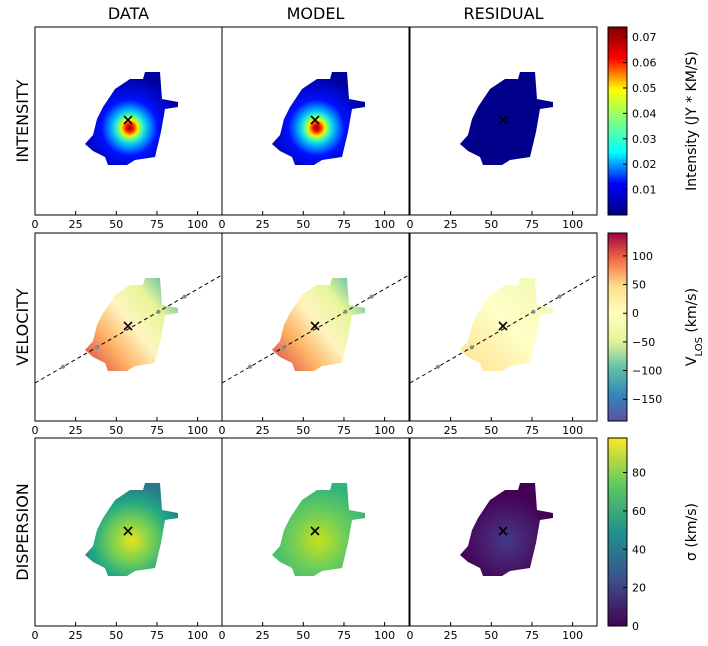  Describe the element at coordinates (647, 371) in the screenshot. I see `colorbar-tick-label: −100` at that location.